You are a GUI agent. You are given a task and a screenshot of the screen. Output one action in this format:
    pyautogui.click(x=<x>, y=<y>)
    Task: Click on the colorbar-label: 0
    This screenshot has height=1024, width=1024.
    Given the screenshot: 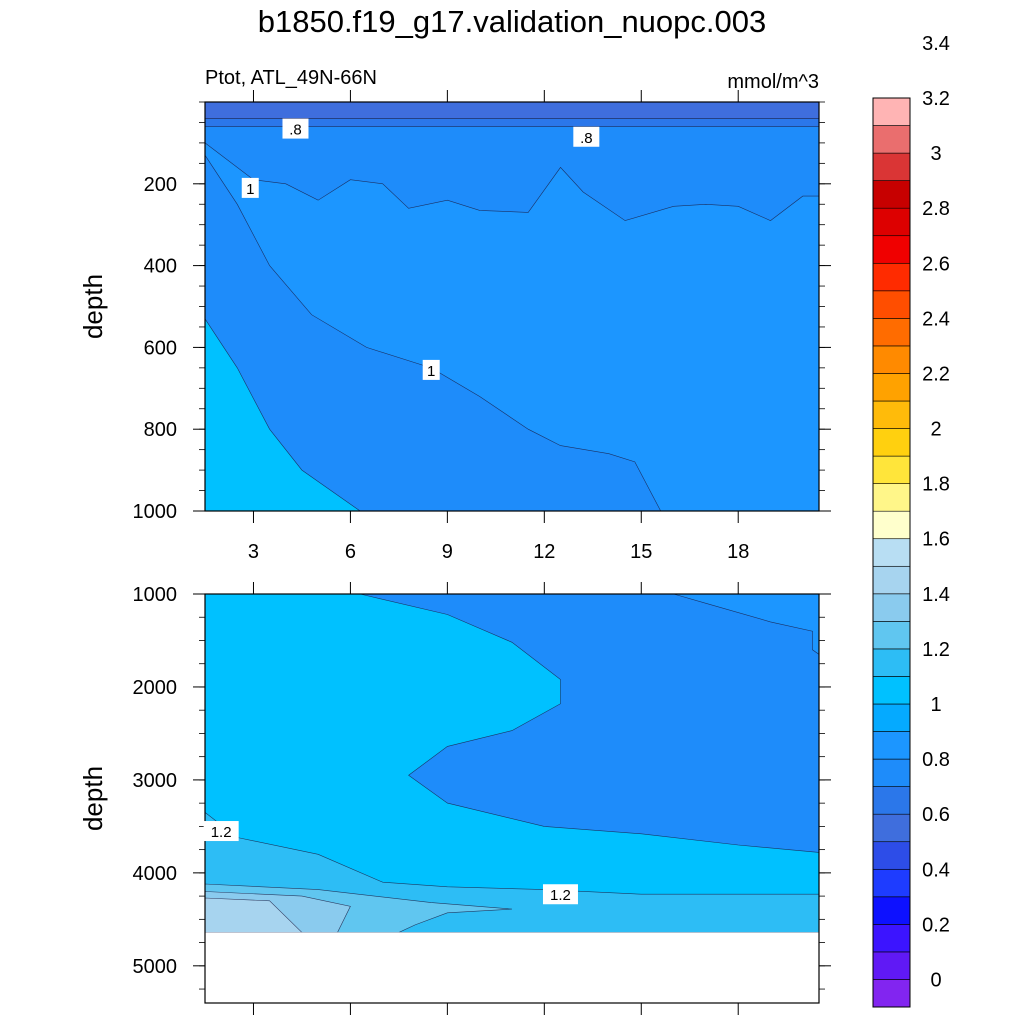 What is the action you would take?
    pyautogui.click(x=935, y=980)
    